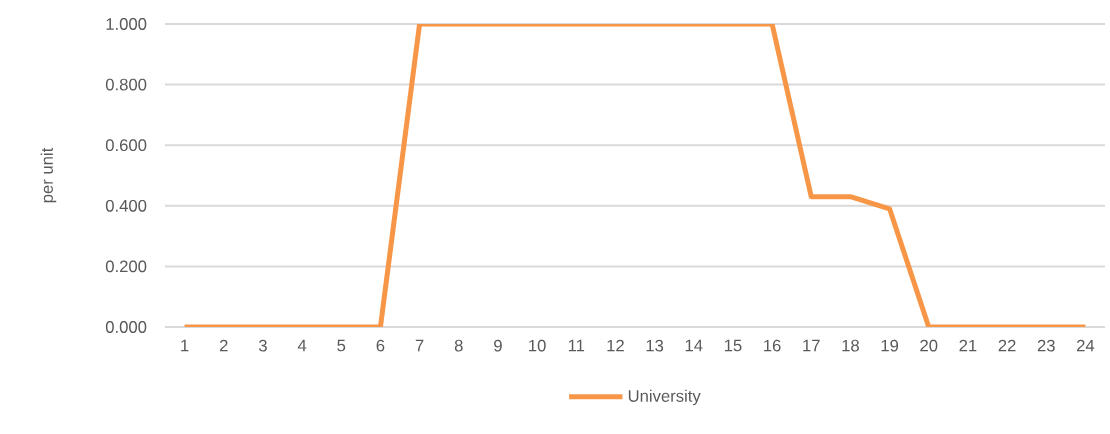 The height and width of the screenshot is (434, 1110). What do you see at coordinates (498, 345) in the screenshot?
I see `x-tick-label: 9` at bounding box center [498, 345].